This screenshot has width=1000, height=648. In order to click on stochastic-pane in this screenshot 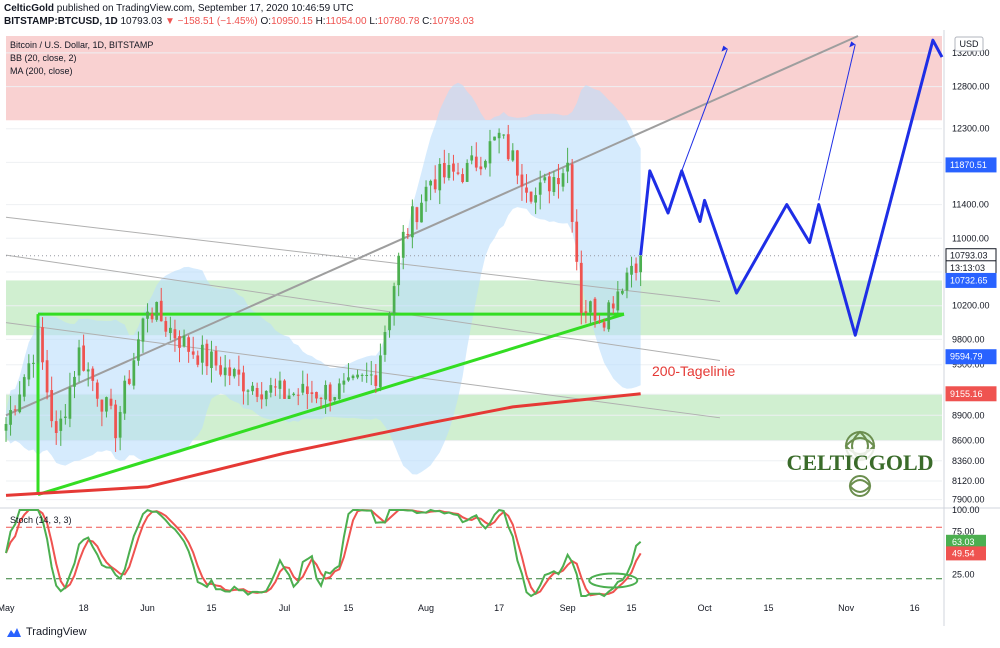, I will do `click(473, 553)`.